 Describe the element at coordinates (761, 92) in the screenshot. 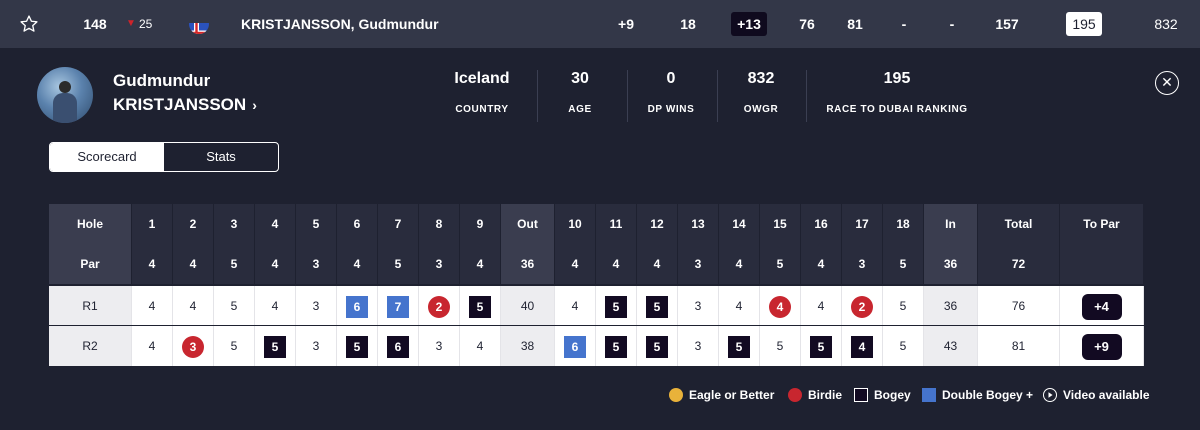

I see `stat-owgr: 832 OWGR` at that location.